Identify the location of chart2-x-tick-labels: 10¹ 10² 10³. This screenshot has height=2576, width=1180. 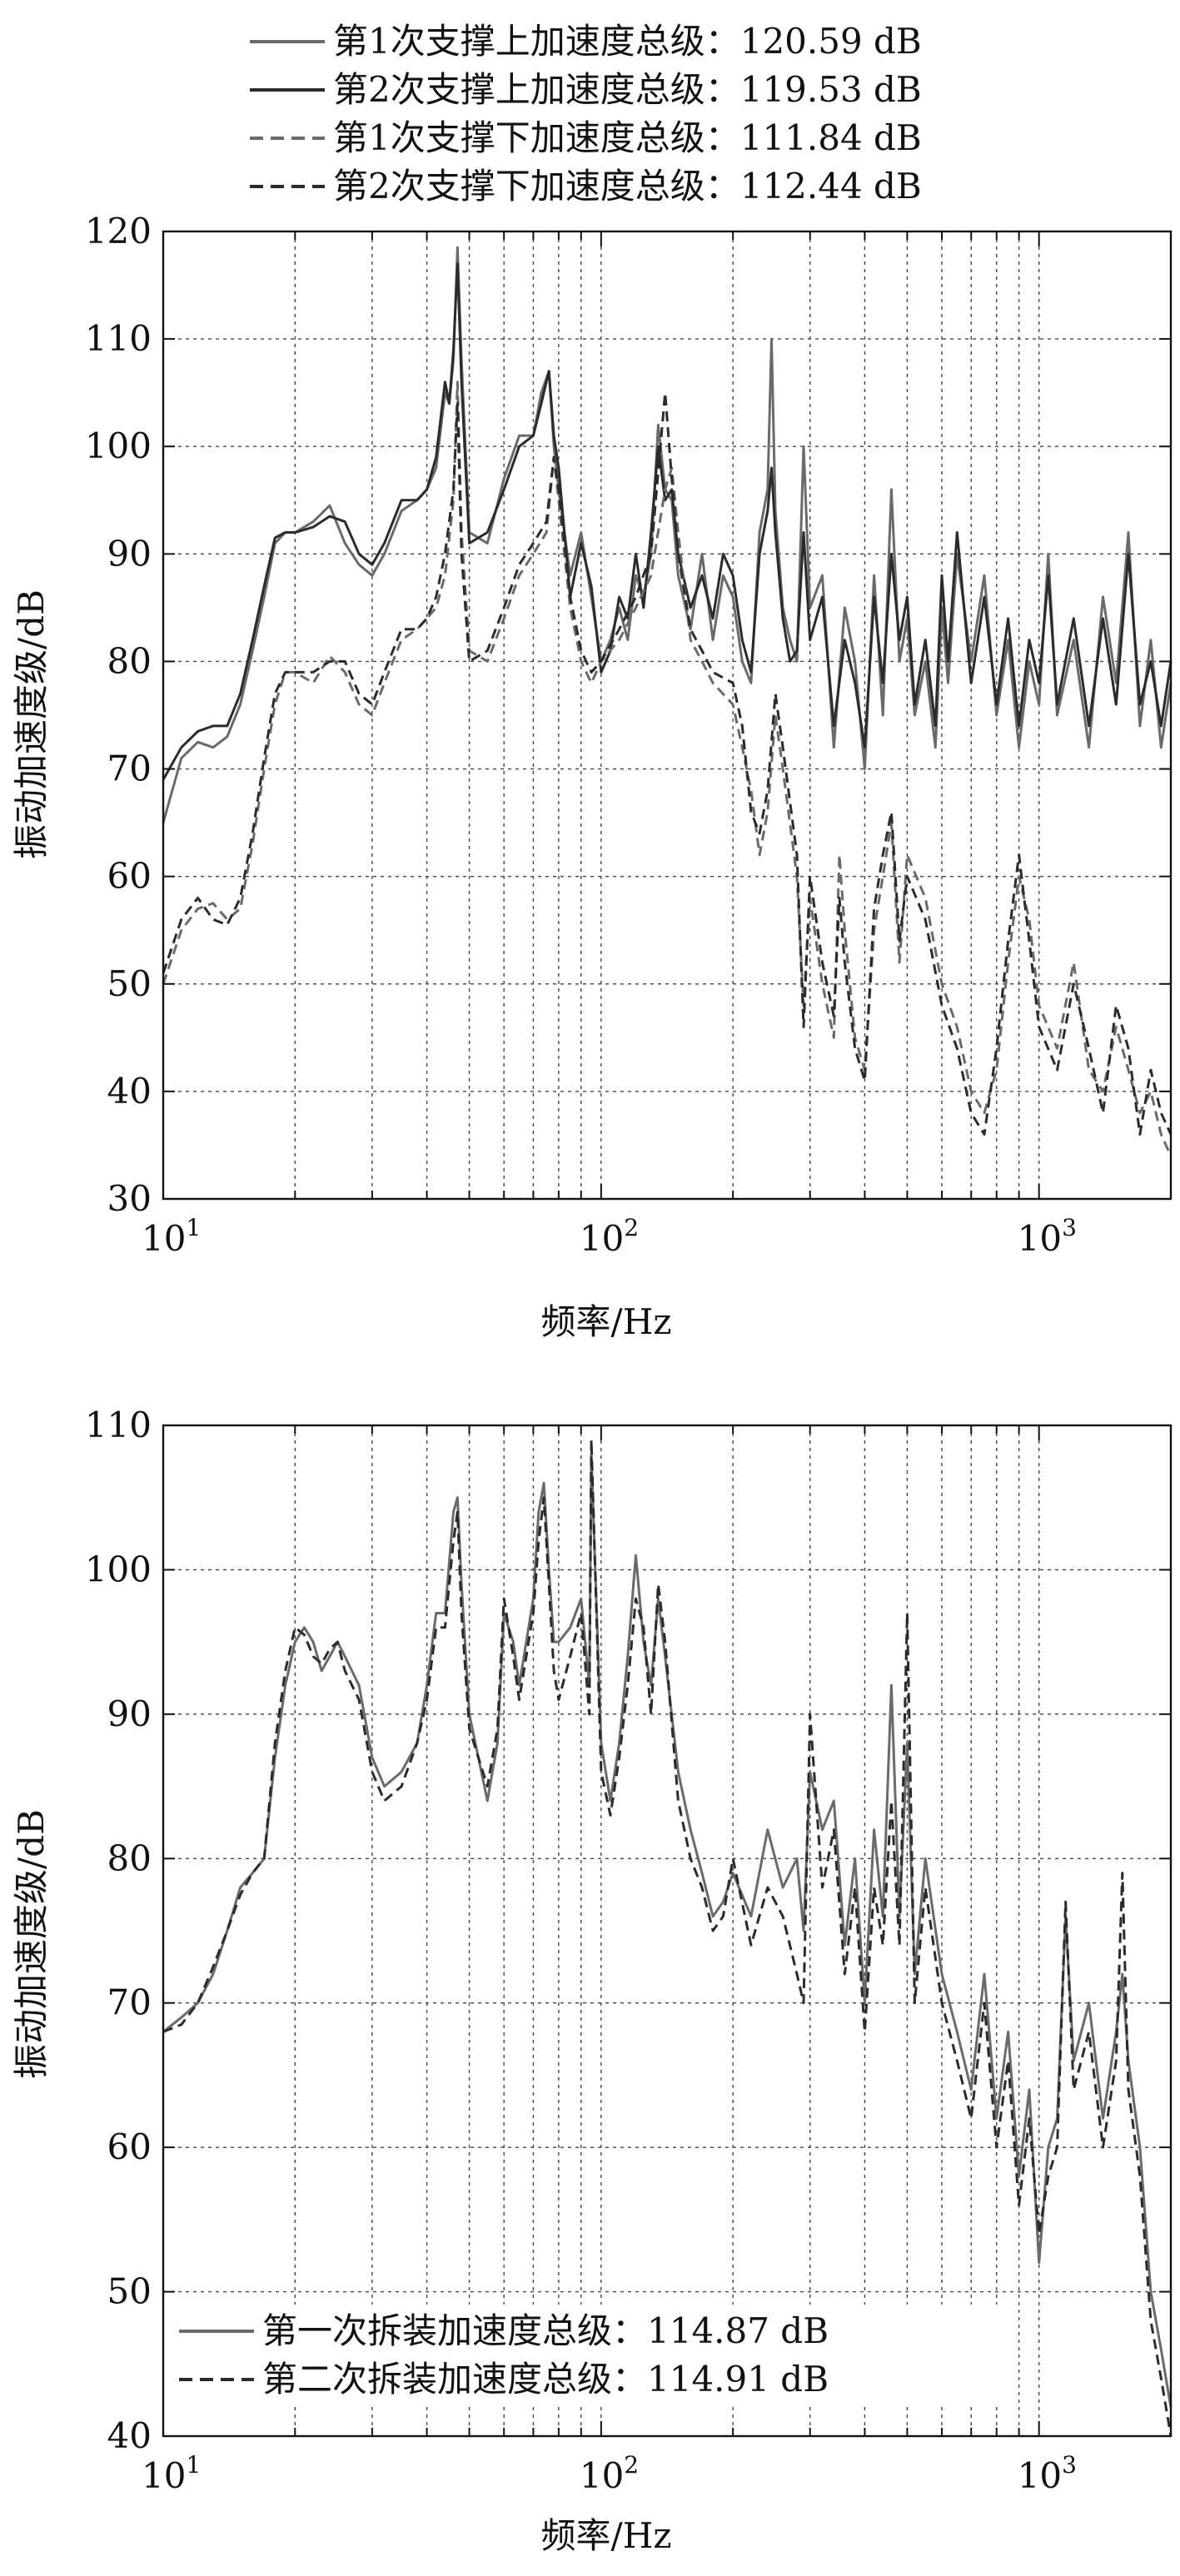
(609, 2473).